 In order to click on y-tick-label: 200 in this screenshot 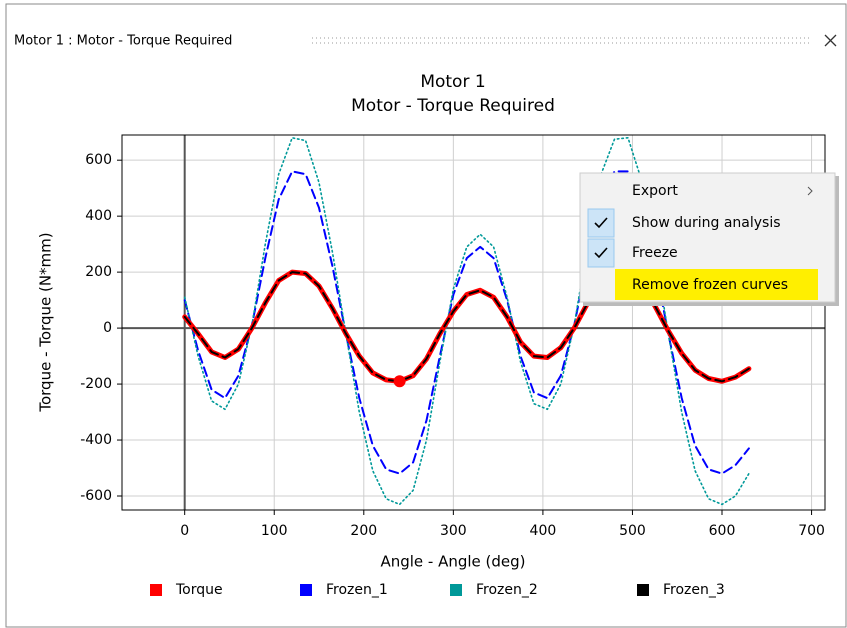, I will do `click(98, 272)`.